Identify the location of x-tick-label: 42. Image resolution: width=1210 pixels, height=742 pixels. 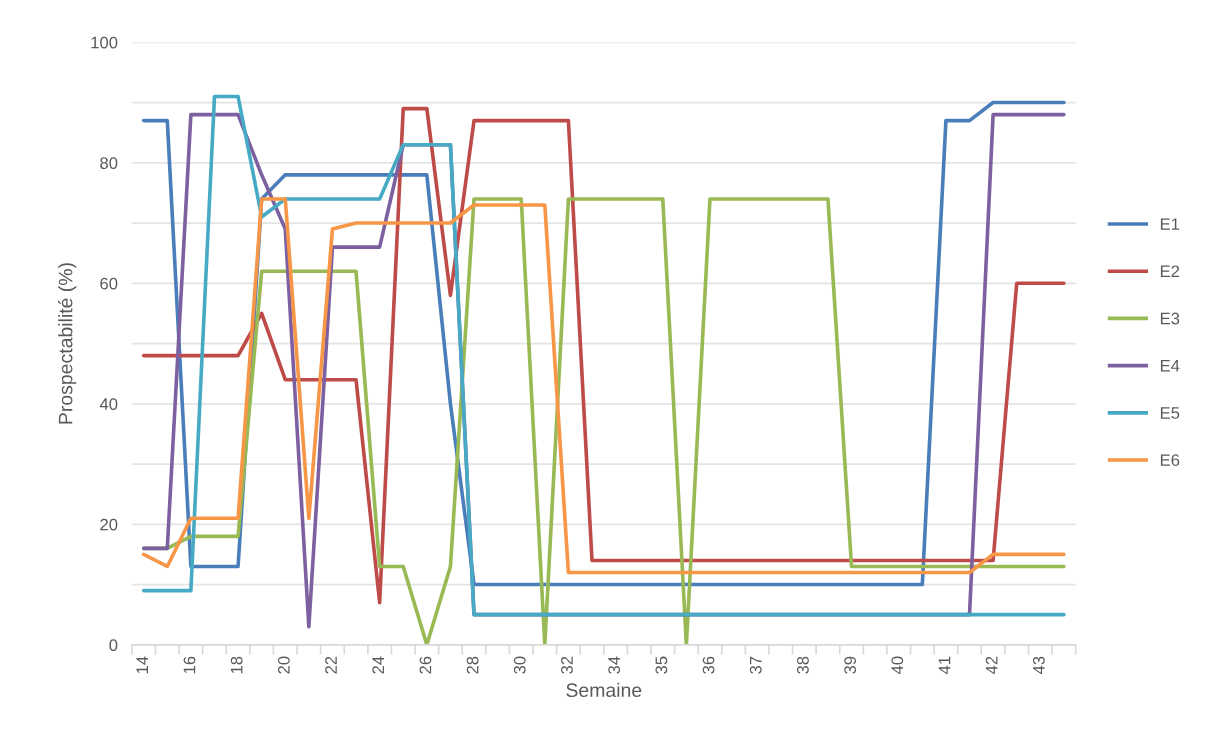
(991, 665).